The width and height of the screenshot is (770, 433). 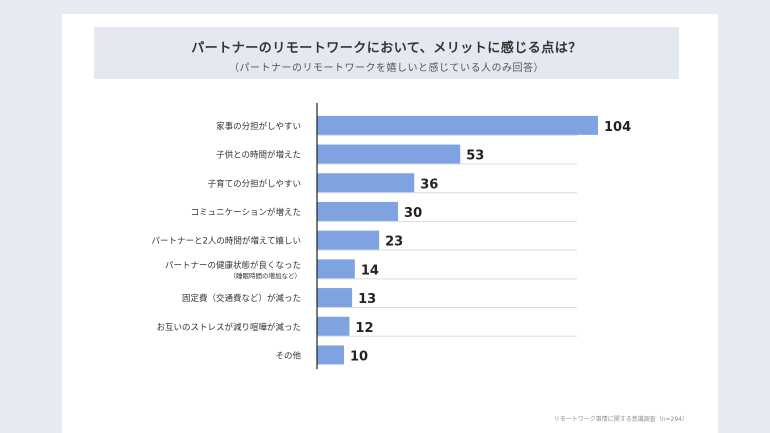 What do you see at coordinates (429, 184) in the screenshot?
I see `data-label: 36` at bounding box center [429, 184].